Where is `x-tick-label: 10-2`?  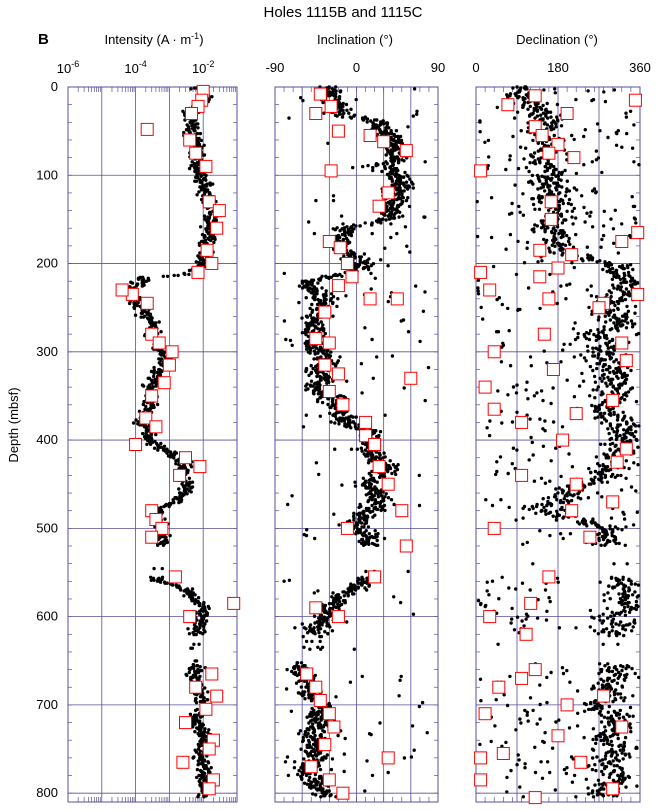 x-tick-label: 10-2 is located at coordinates (203, 67).